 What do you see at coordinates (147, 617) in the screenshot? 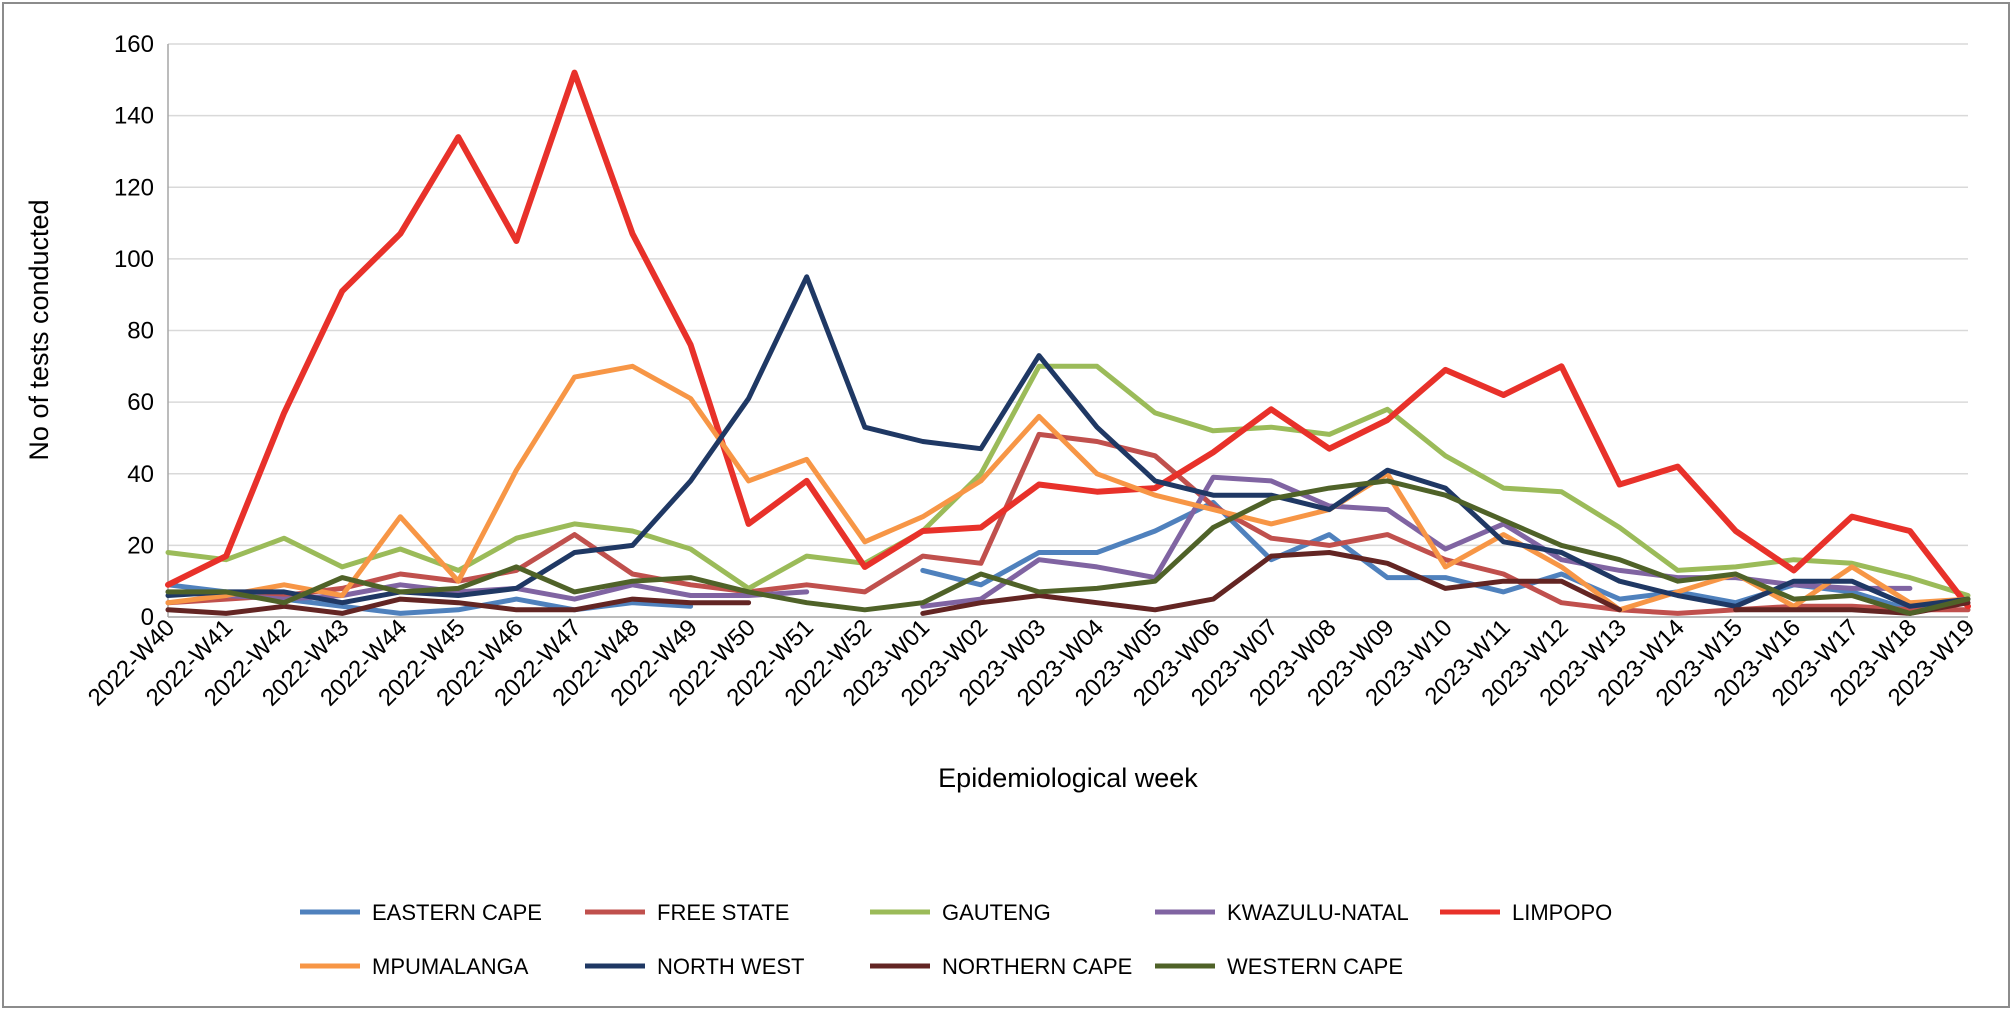
I see `y-tick-label: 0` at bounding box center [147, 617].